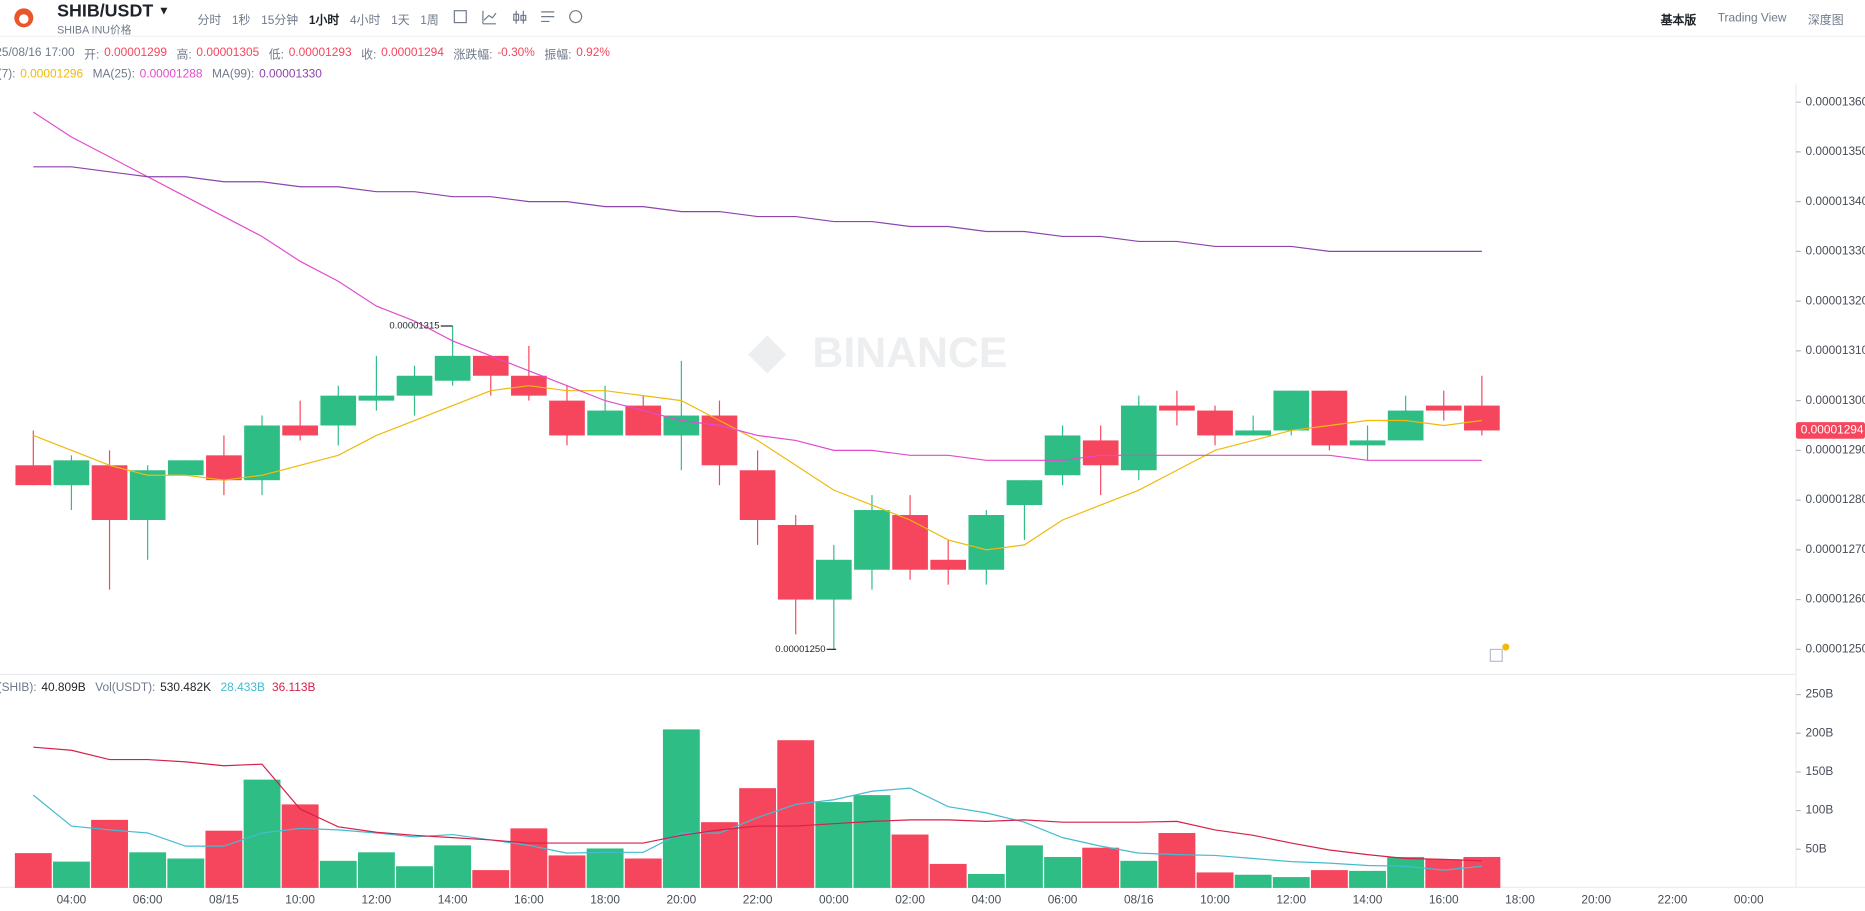  What do you see at coordinates (473, 55) in the screenshot?
I see `info-label: 涨跌幅:` at bounding box center [473, 55].